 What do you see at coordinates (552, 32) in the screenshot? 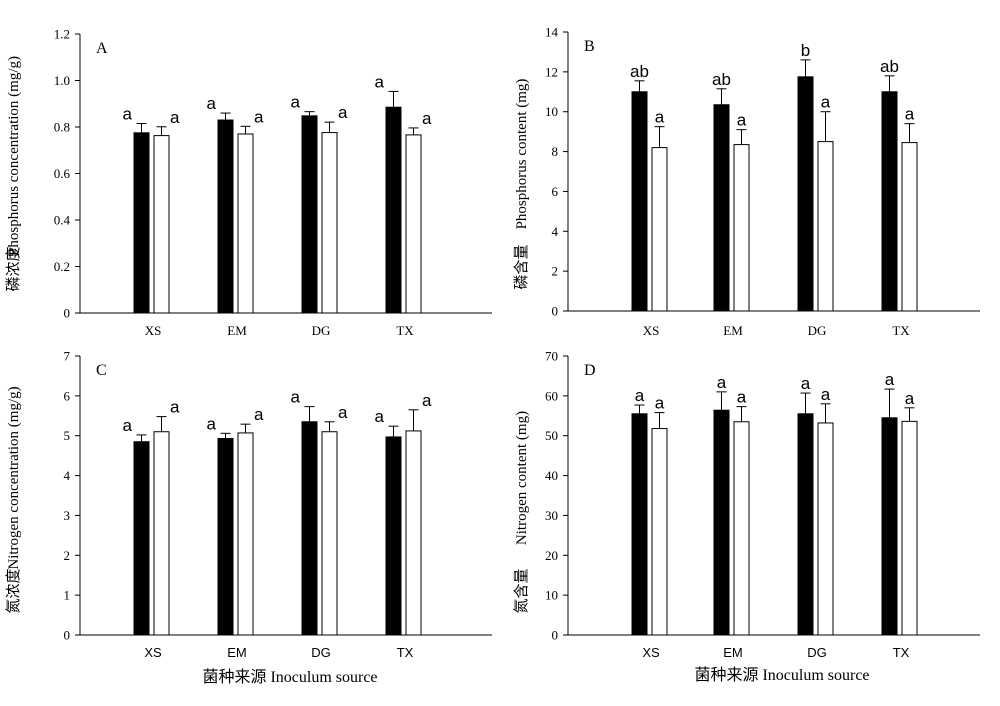
I see `y-tick-label: 14` at bounding box center [552, 32].